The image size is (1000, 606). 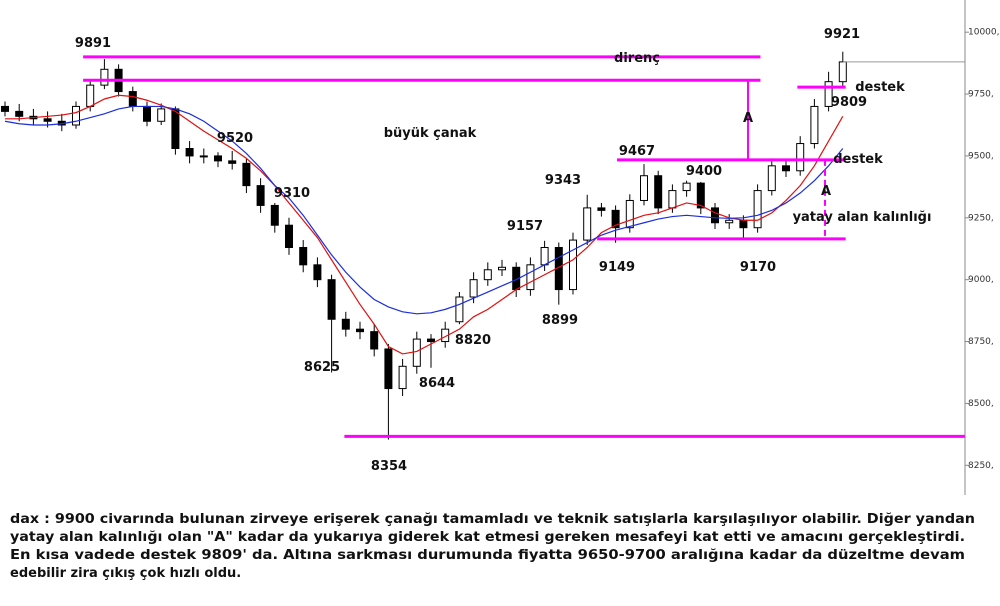 What do you see at coordinates (617, 267) in the screenshot?
I see `annotation: 9149` at bounding box center [617, 267].